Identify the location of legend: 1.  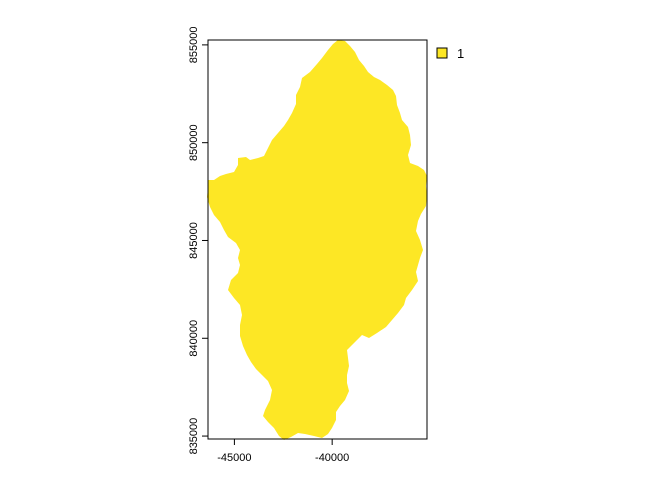
(450, 53).